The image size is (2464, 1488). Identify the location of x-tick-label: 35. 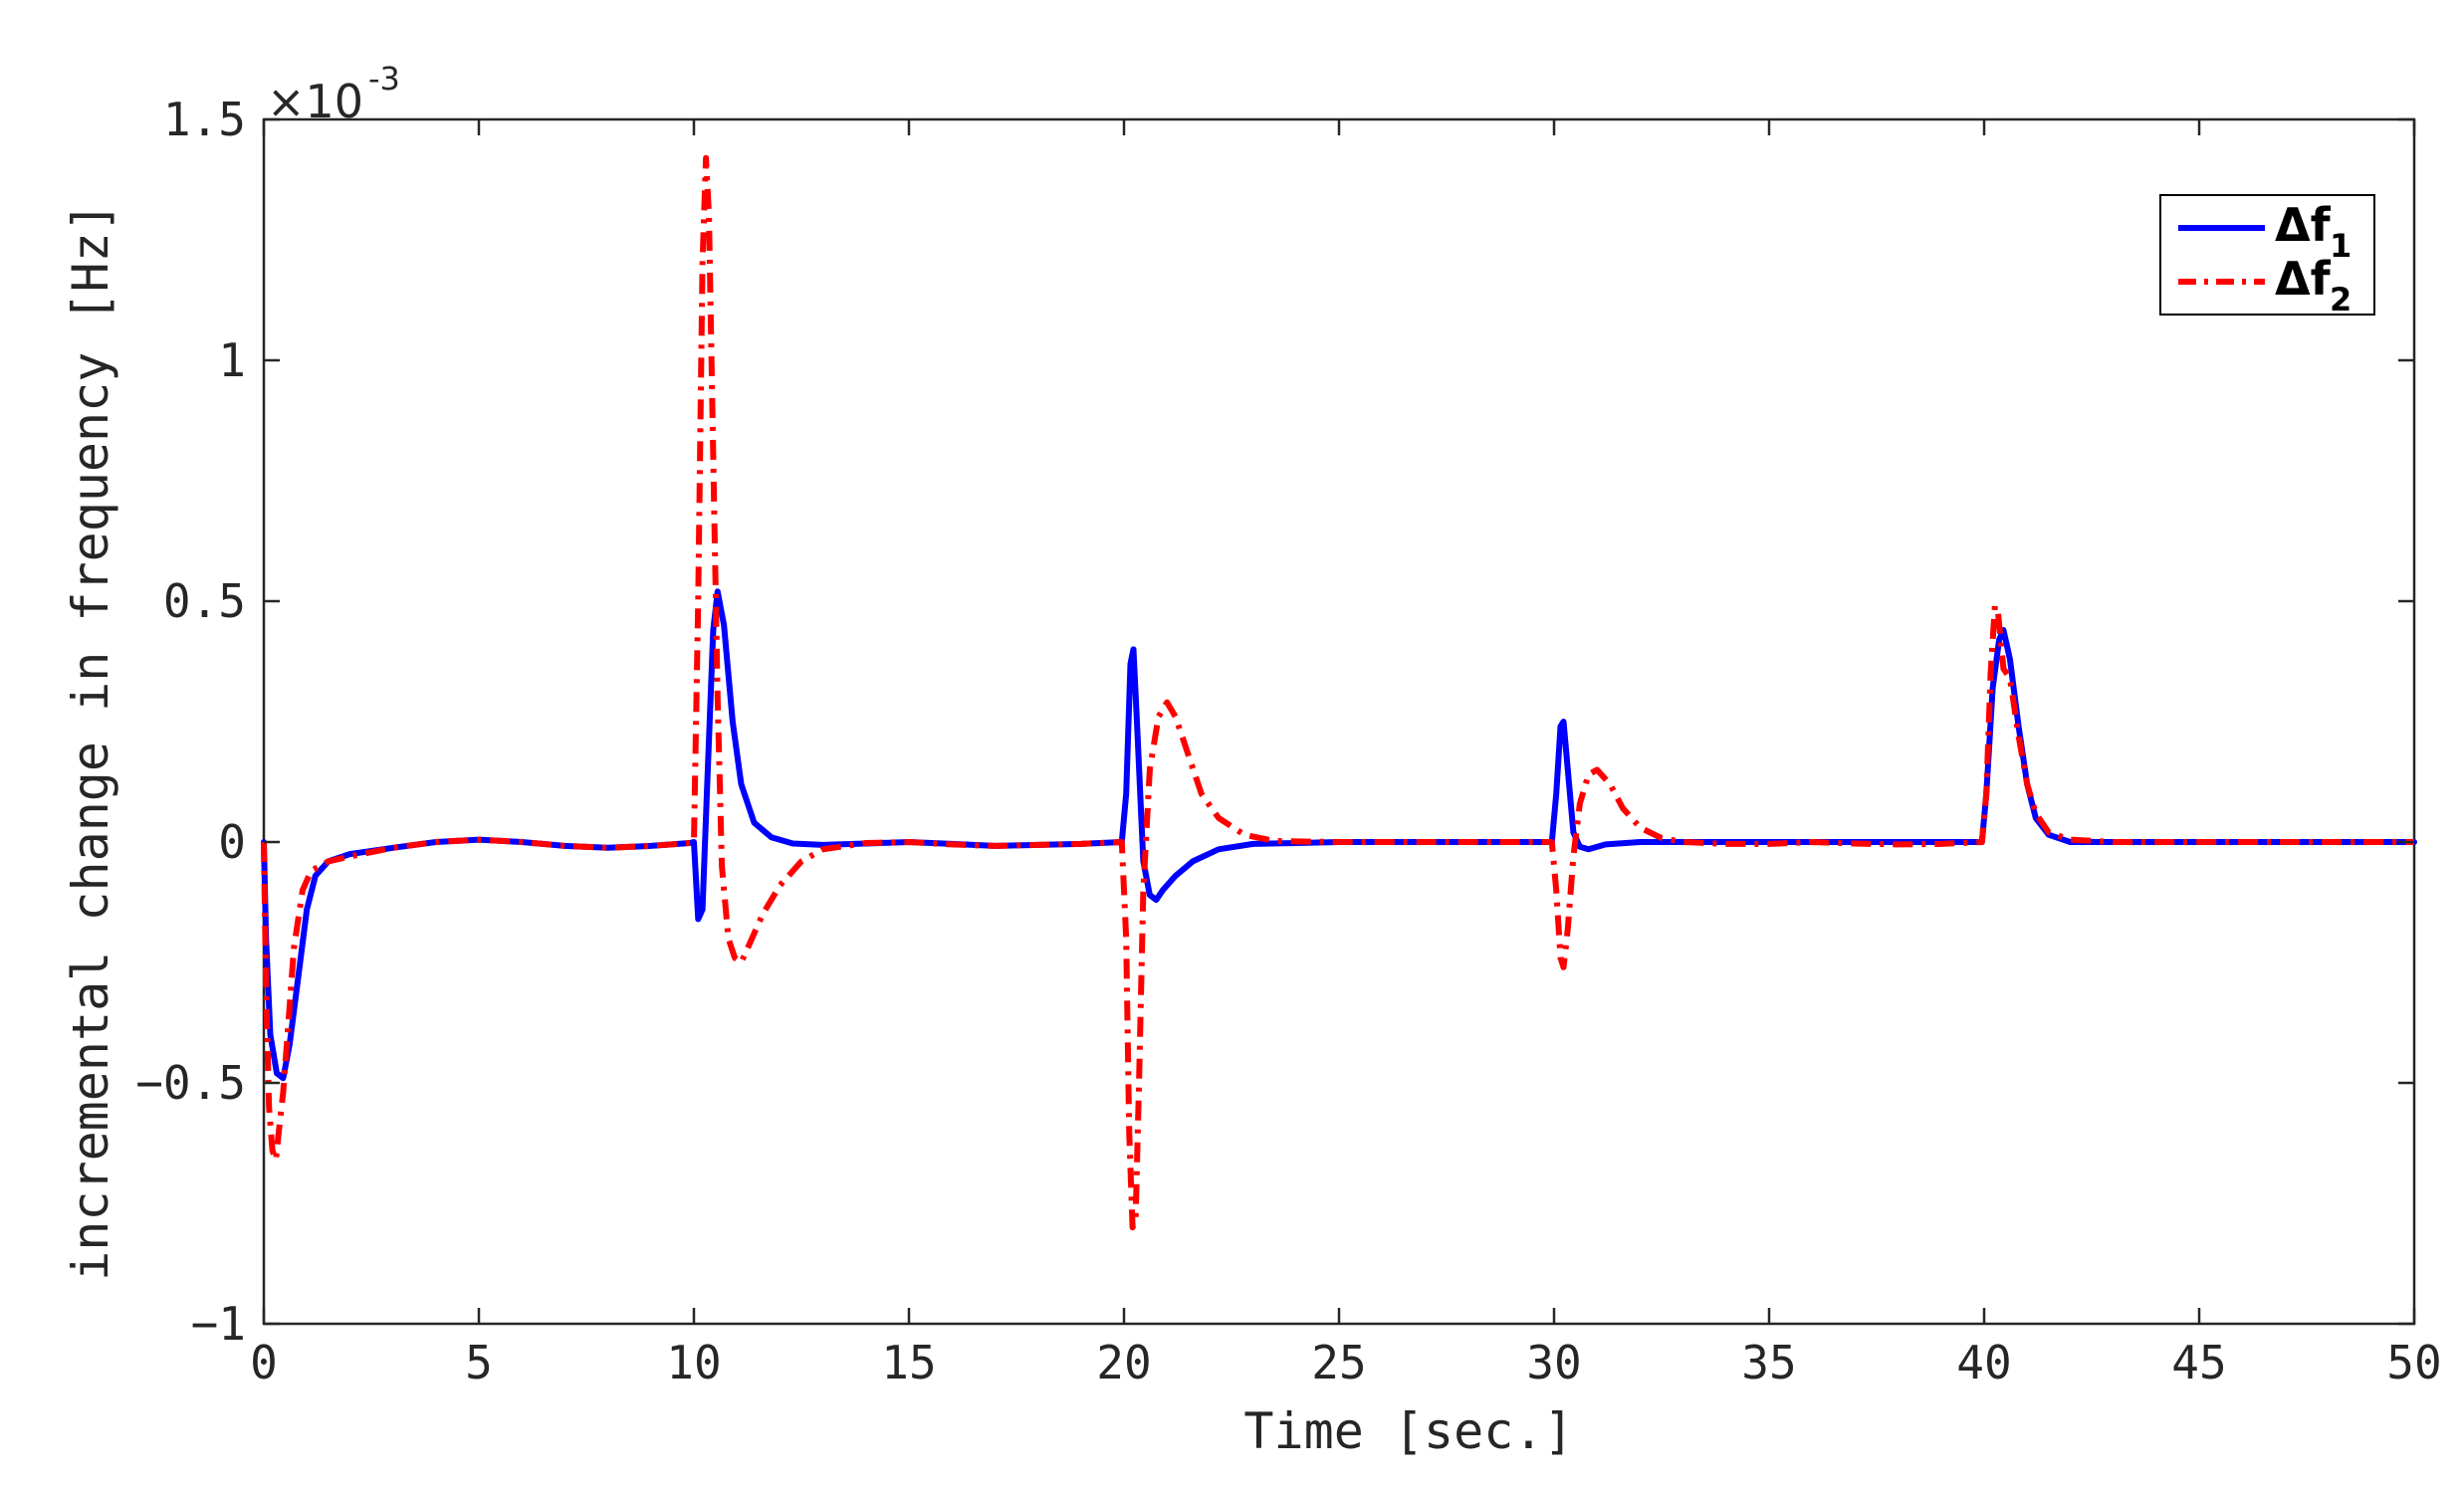
(1768, 1362).